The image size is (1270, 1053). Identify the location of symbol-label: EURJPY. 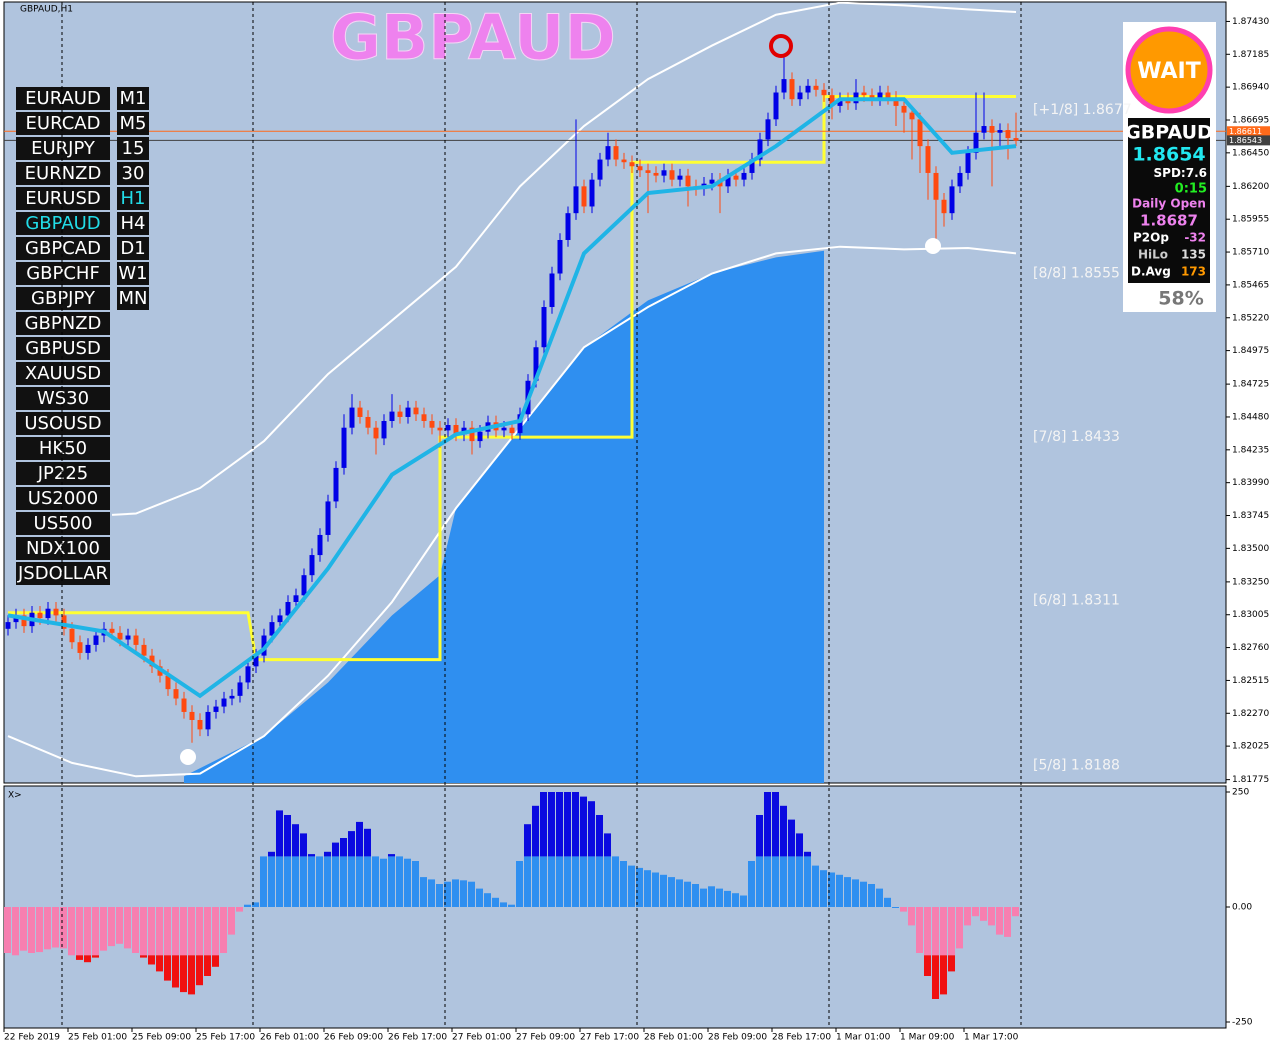
(63, 148).